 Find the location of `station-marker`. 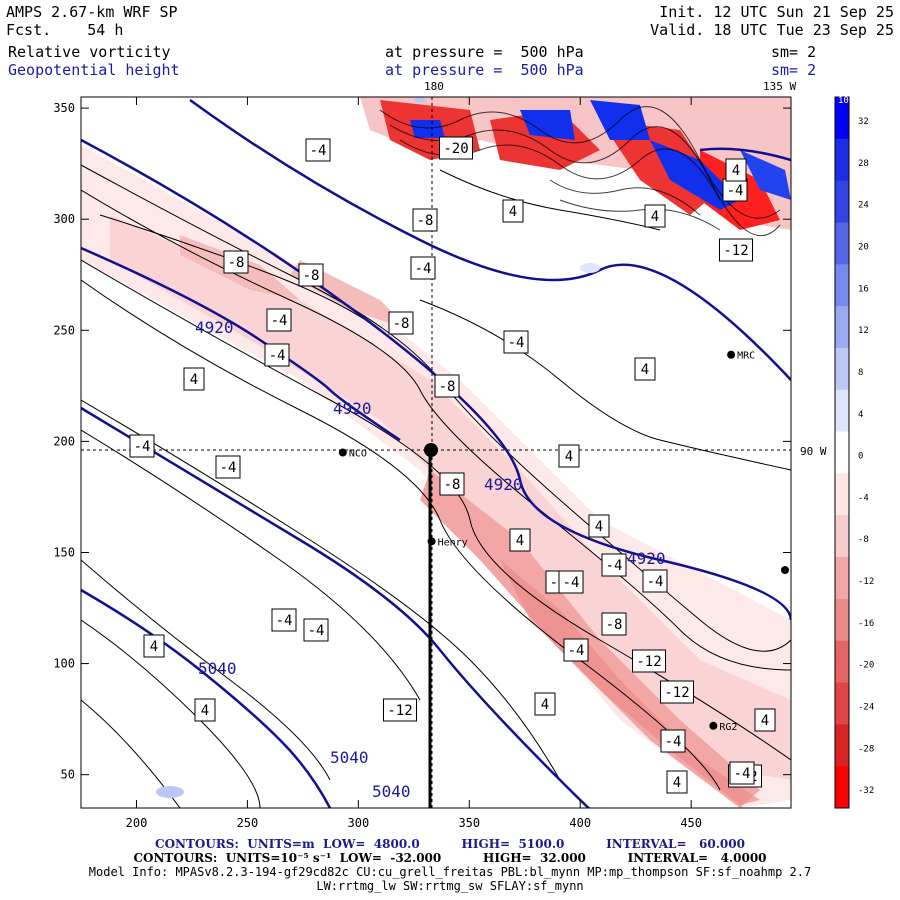

station-marker is located at coordinates (731, 354).